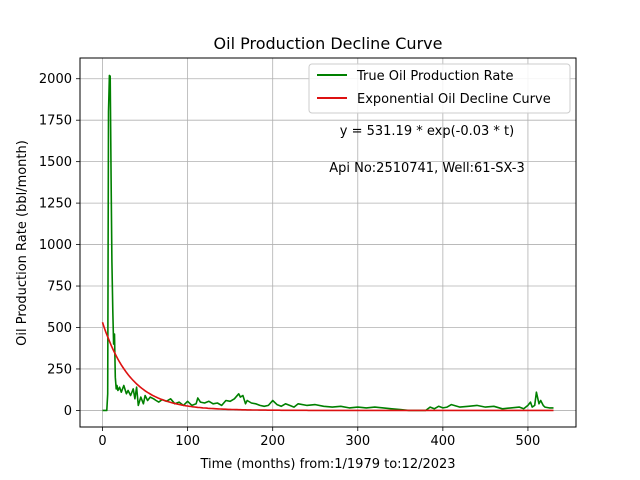  What do you see at coordinates (327, 464) in the screenshot?
I see `x-axis-label: Time (months) from:1/1979 to:12/2023` at bounding box center [327, 464].